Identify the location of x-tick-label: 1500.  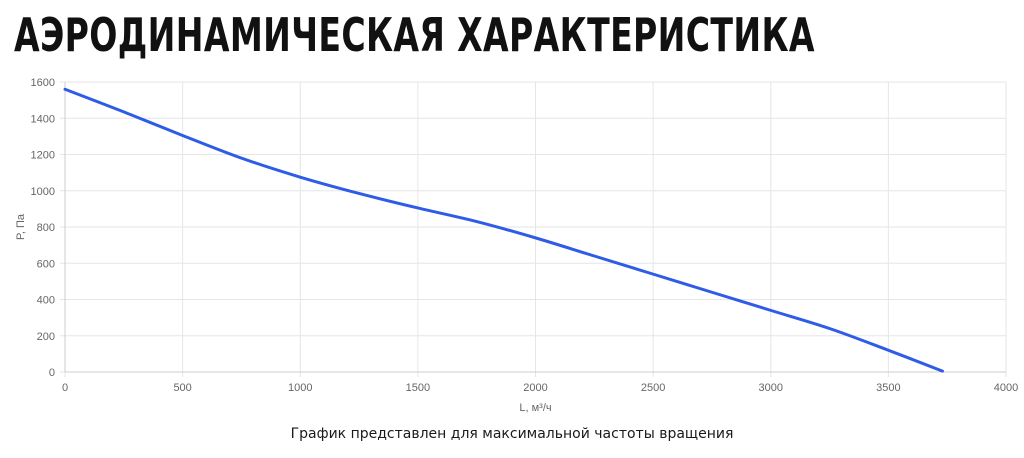
(418, 388).